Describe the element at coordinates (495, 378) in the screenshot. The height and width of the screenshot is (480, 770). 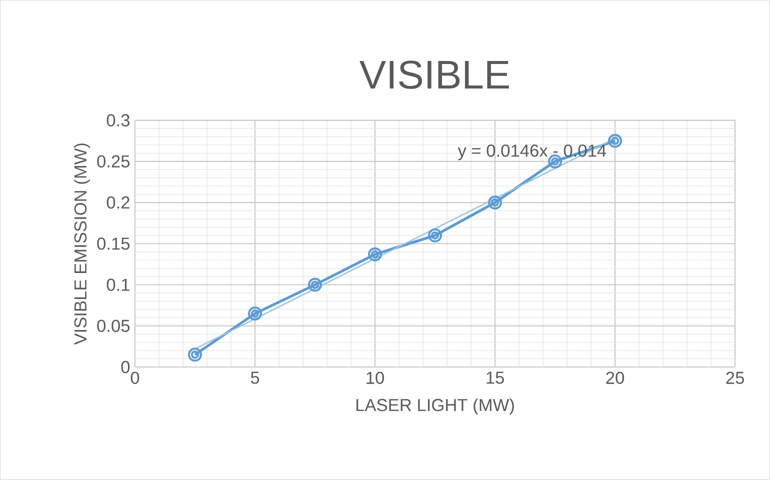
I see `x-tick-label: 15` at that location.